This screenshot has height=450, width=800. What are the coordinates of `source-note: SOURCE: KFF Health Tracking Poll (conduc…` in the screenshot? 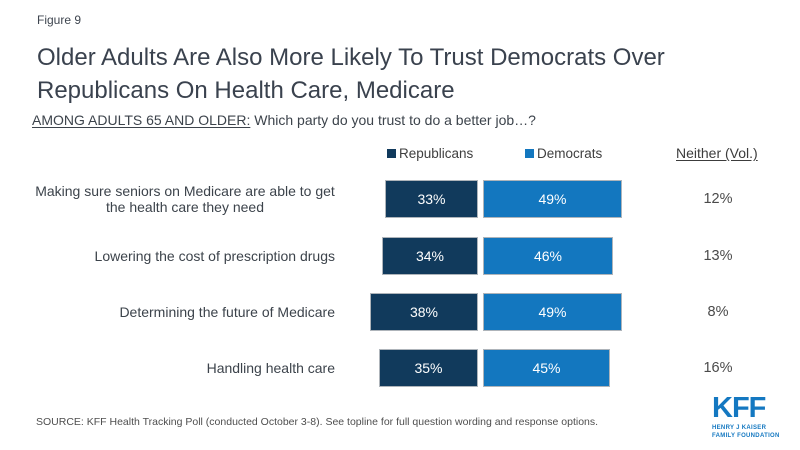 It's located at (317, 422).